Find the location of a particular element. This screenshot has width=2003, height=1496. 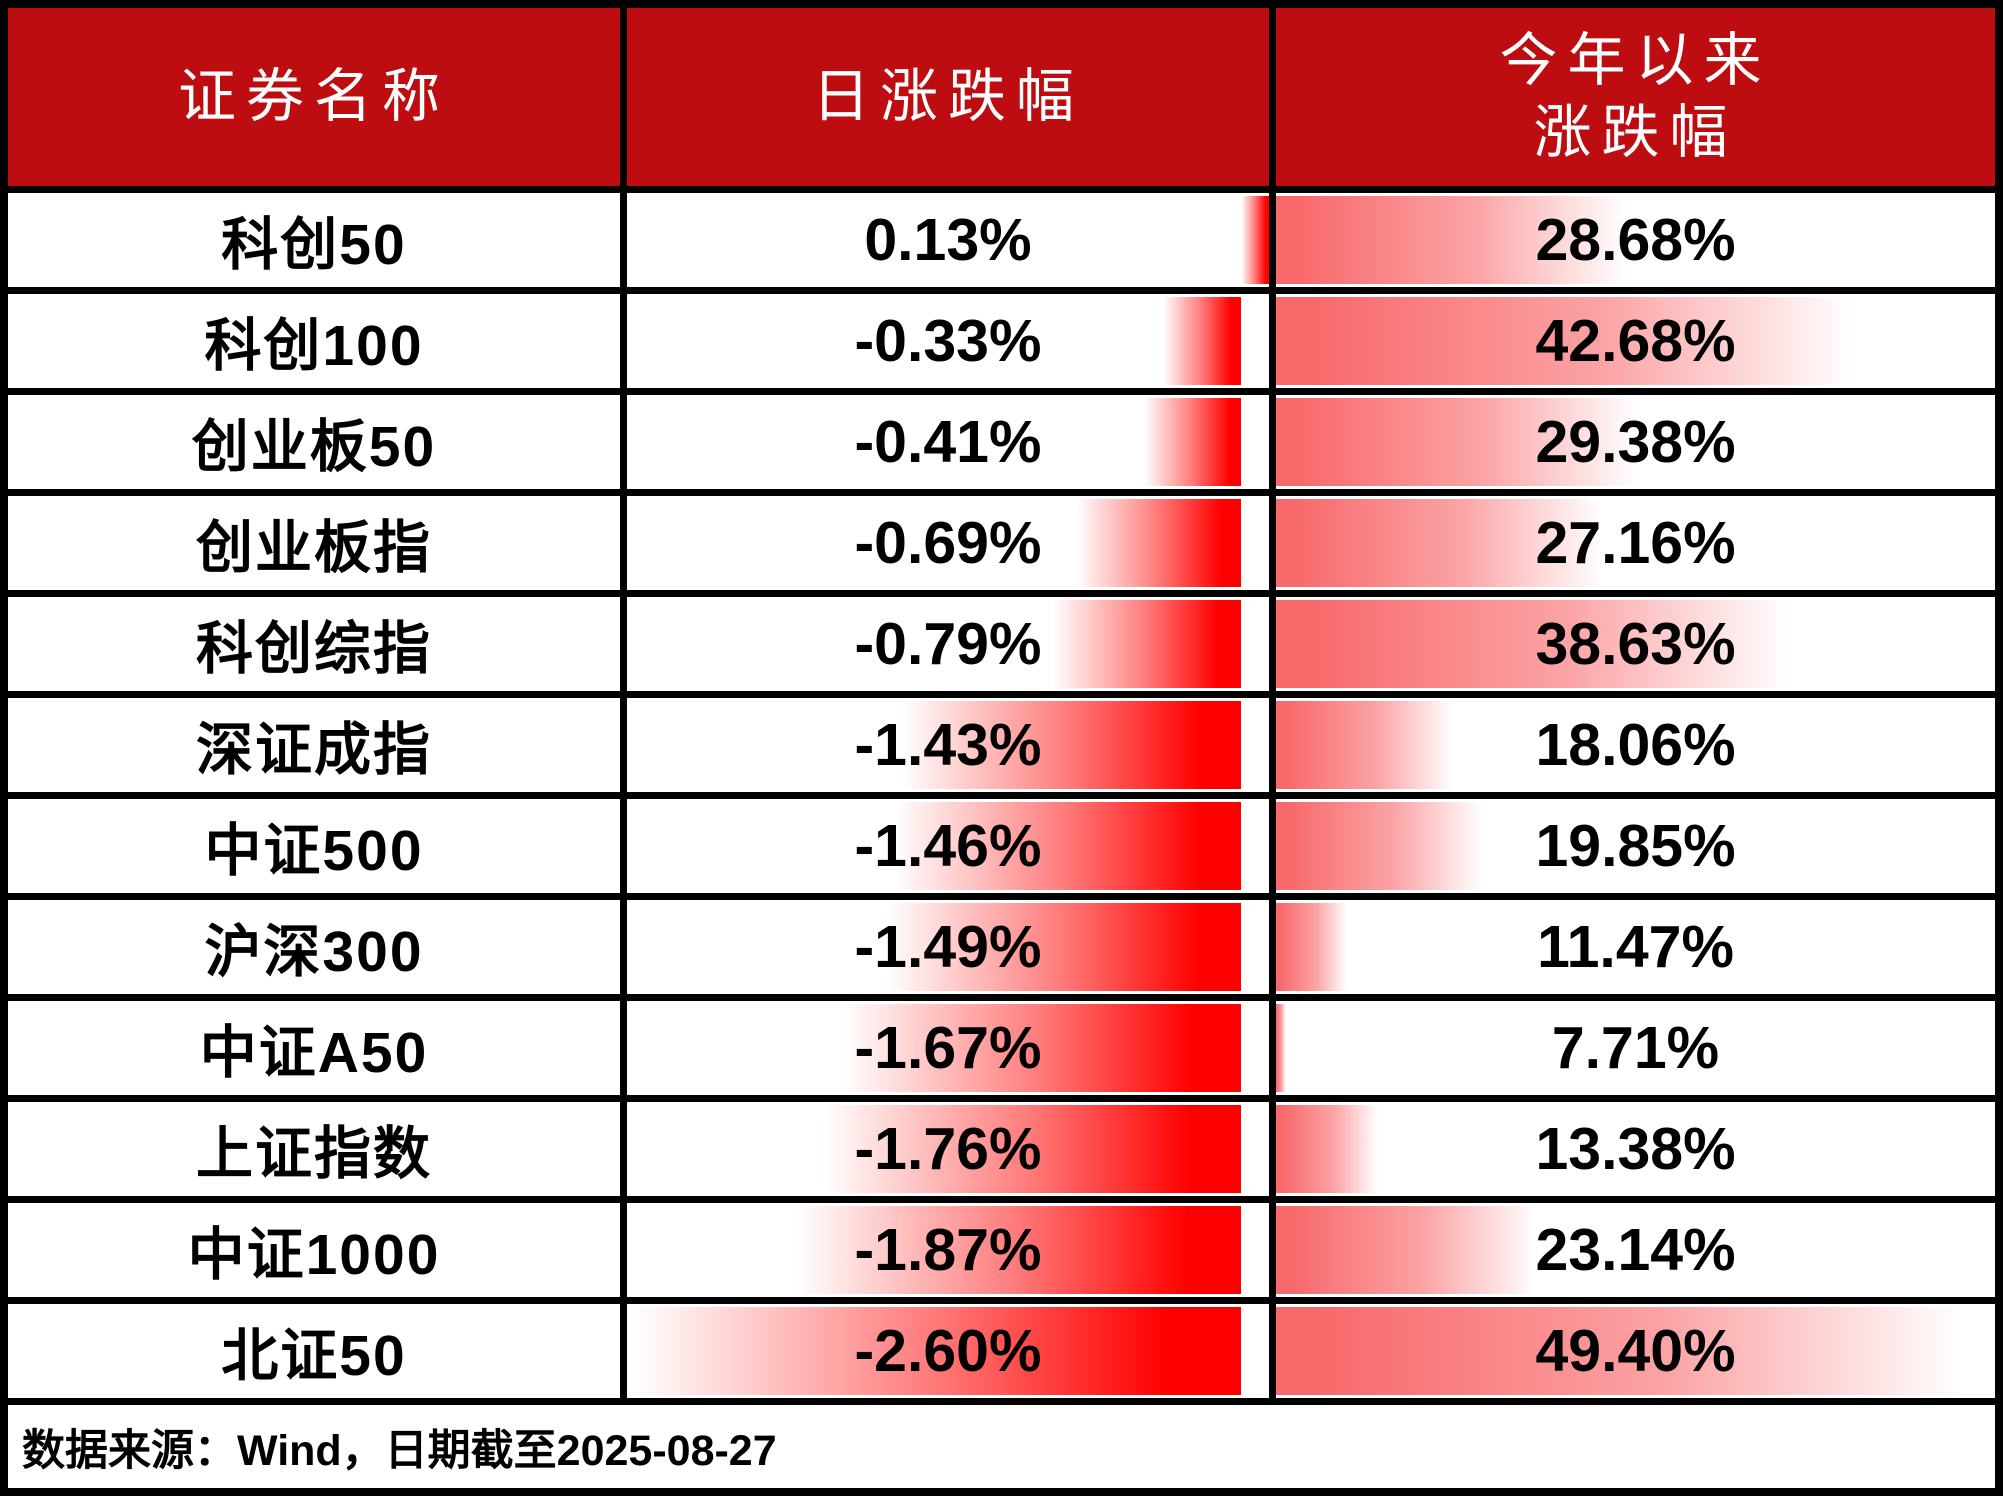

daily-change-cell: -1.87% is located at coordinates (948, 1250).